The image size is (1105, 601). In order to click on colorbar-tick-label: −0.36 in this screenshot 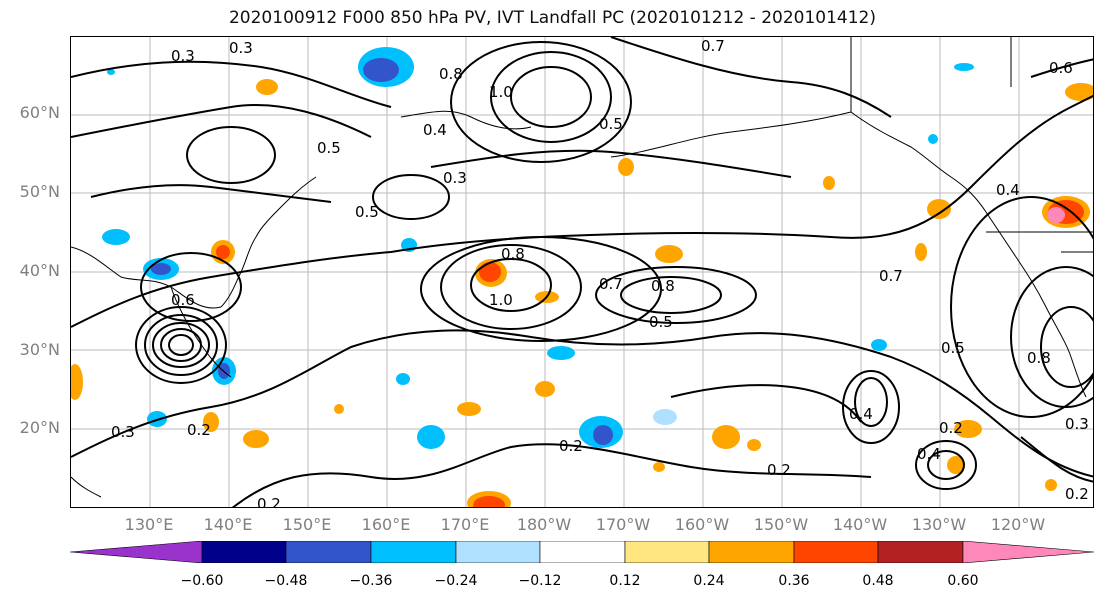, I will do `click(371, 581)`.